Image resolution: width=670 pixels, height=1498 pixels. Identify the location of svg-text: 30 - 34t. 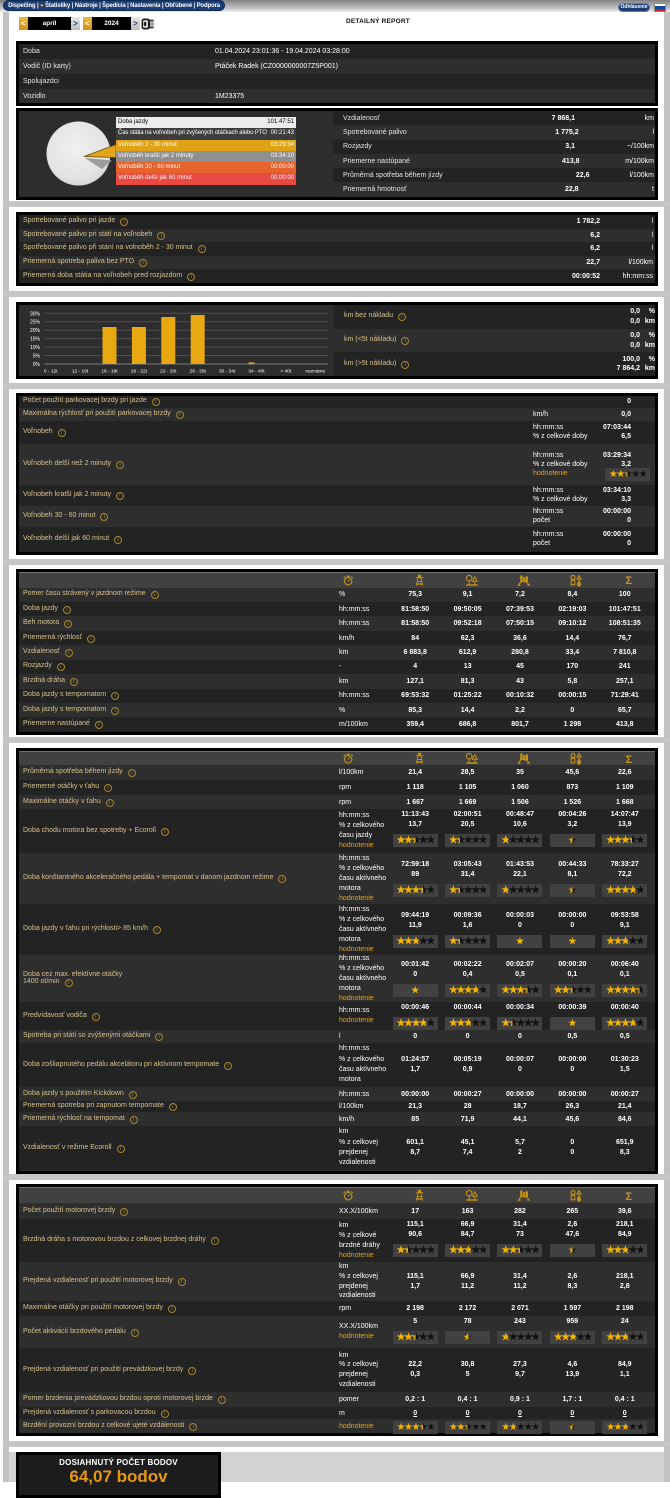
(227, 372).